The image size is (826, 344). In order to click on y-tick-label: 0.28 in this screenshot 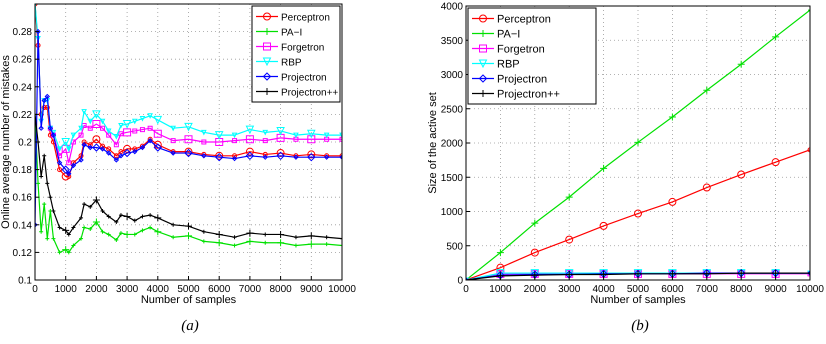, I will do `click(22, 32)`.